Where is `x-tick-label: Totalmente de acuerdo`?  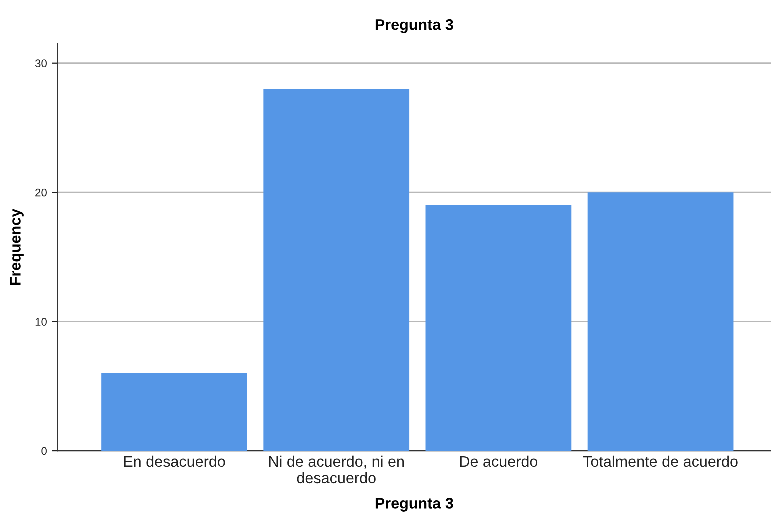
x-tick-label: Totalmente de acuerdo is located at coordinates (660, 462).